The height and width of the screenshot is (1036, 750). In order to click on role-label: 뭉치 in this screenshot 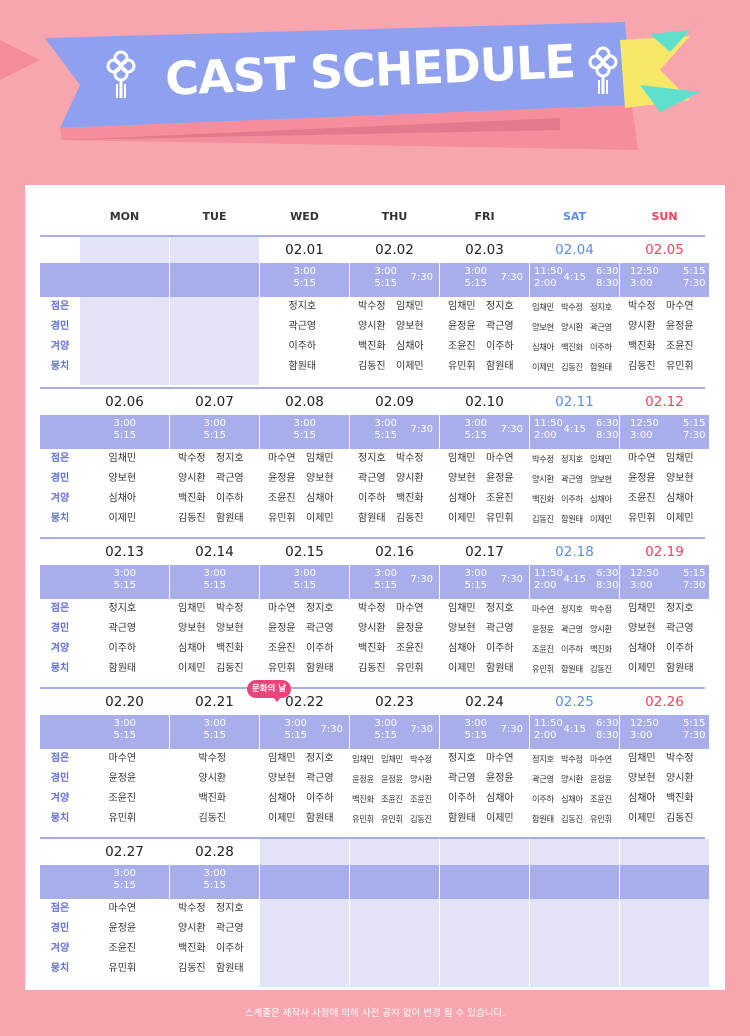, I will do `click(60, 968)`.